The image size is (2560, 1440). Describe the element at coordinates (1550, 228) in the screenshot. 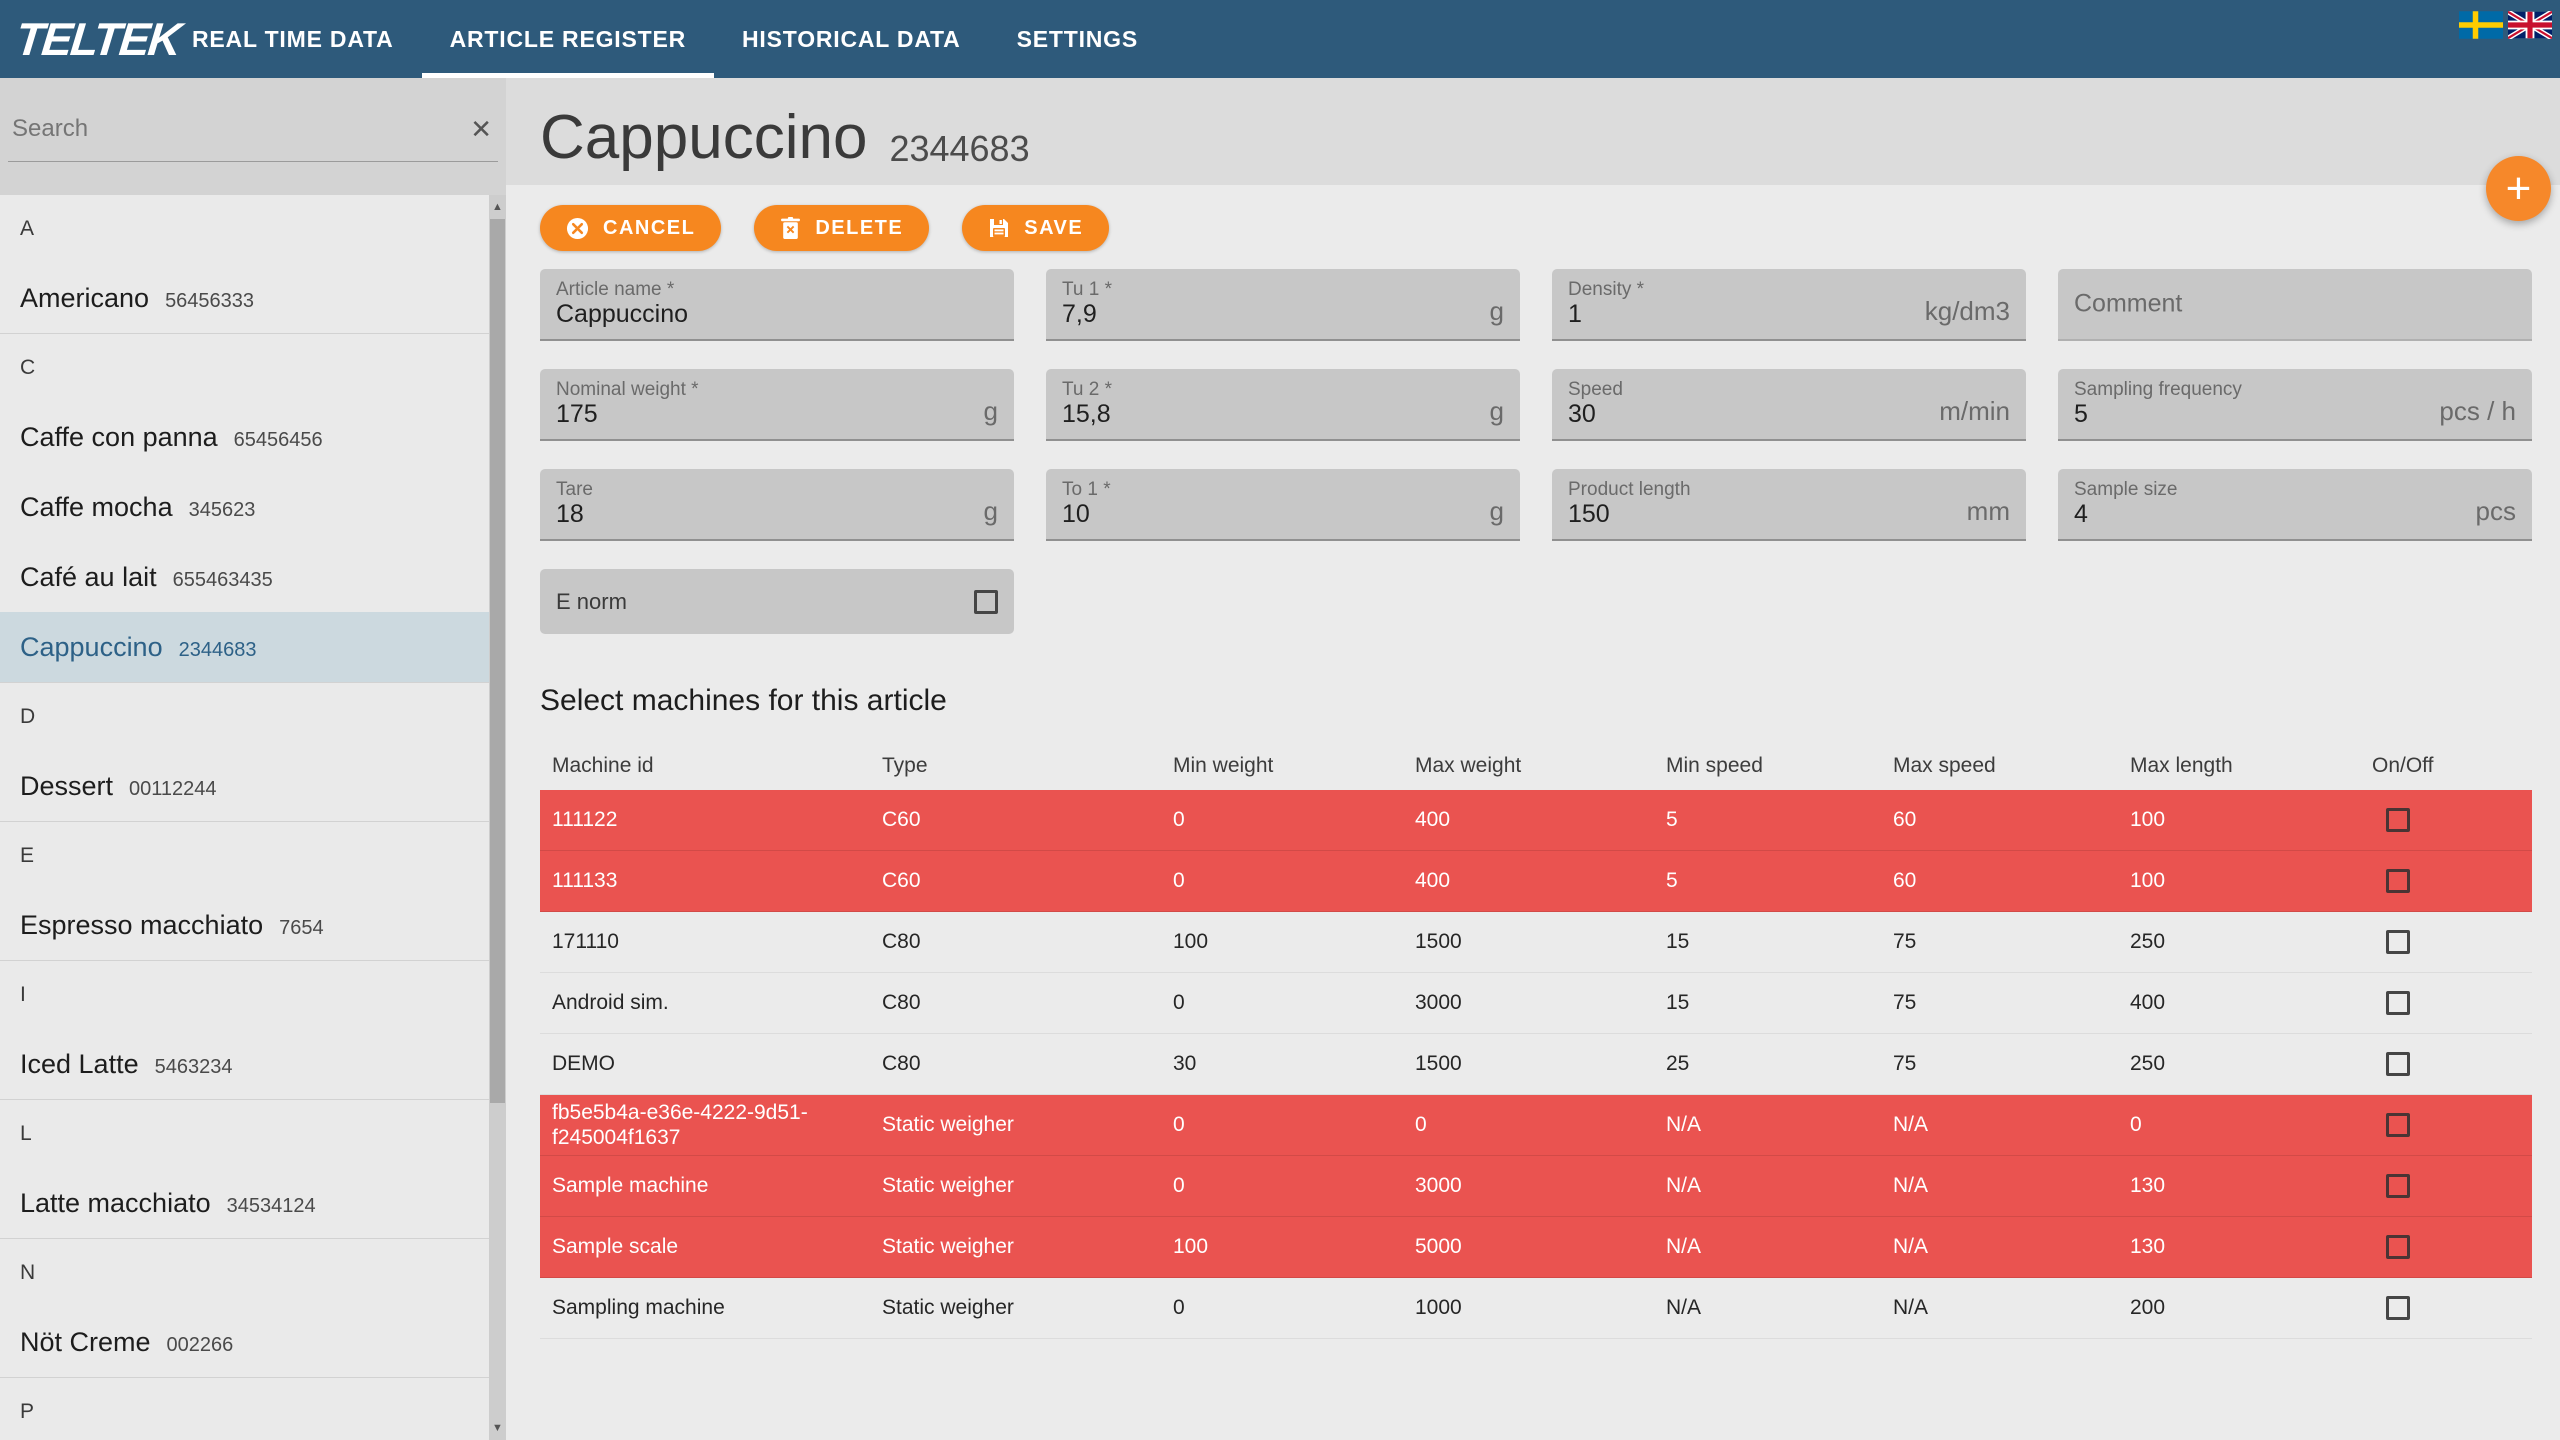

I see `action-buttons: CANCEL DELETE` at that location.